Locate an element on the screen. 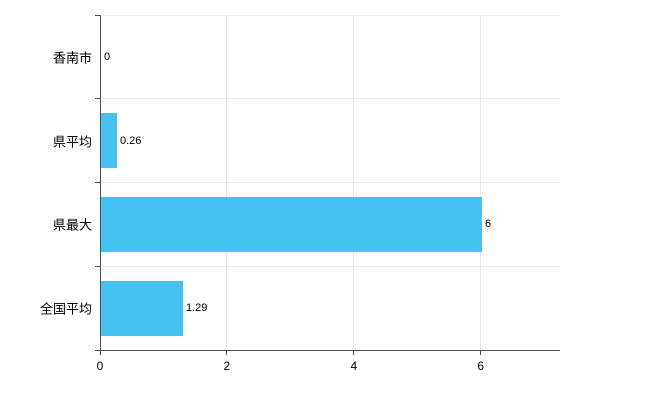  value-label: 0 is located at coordinates (107, 56).